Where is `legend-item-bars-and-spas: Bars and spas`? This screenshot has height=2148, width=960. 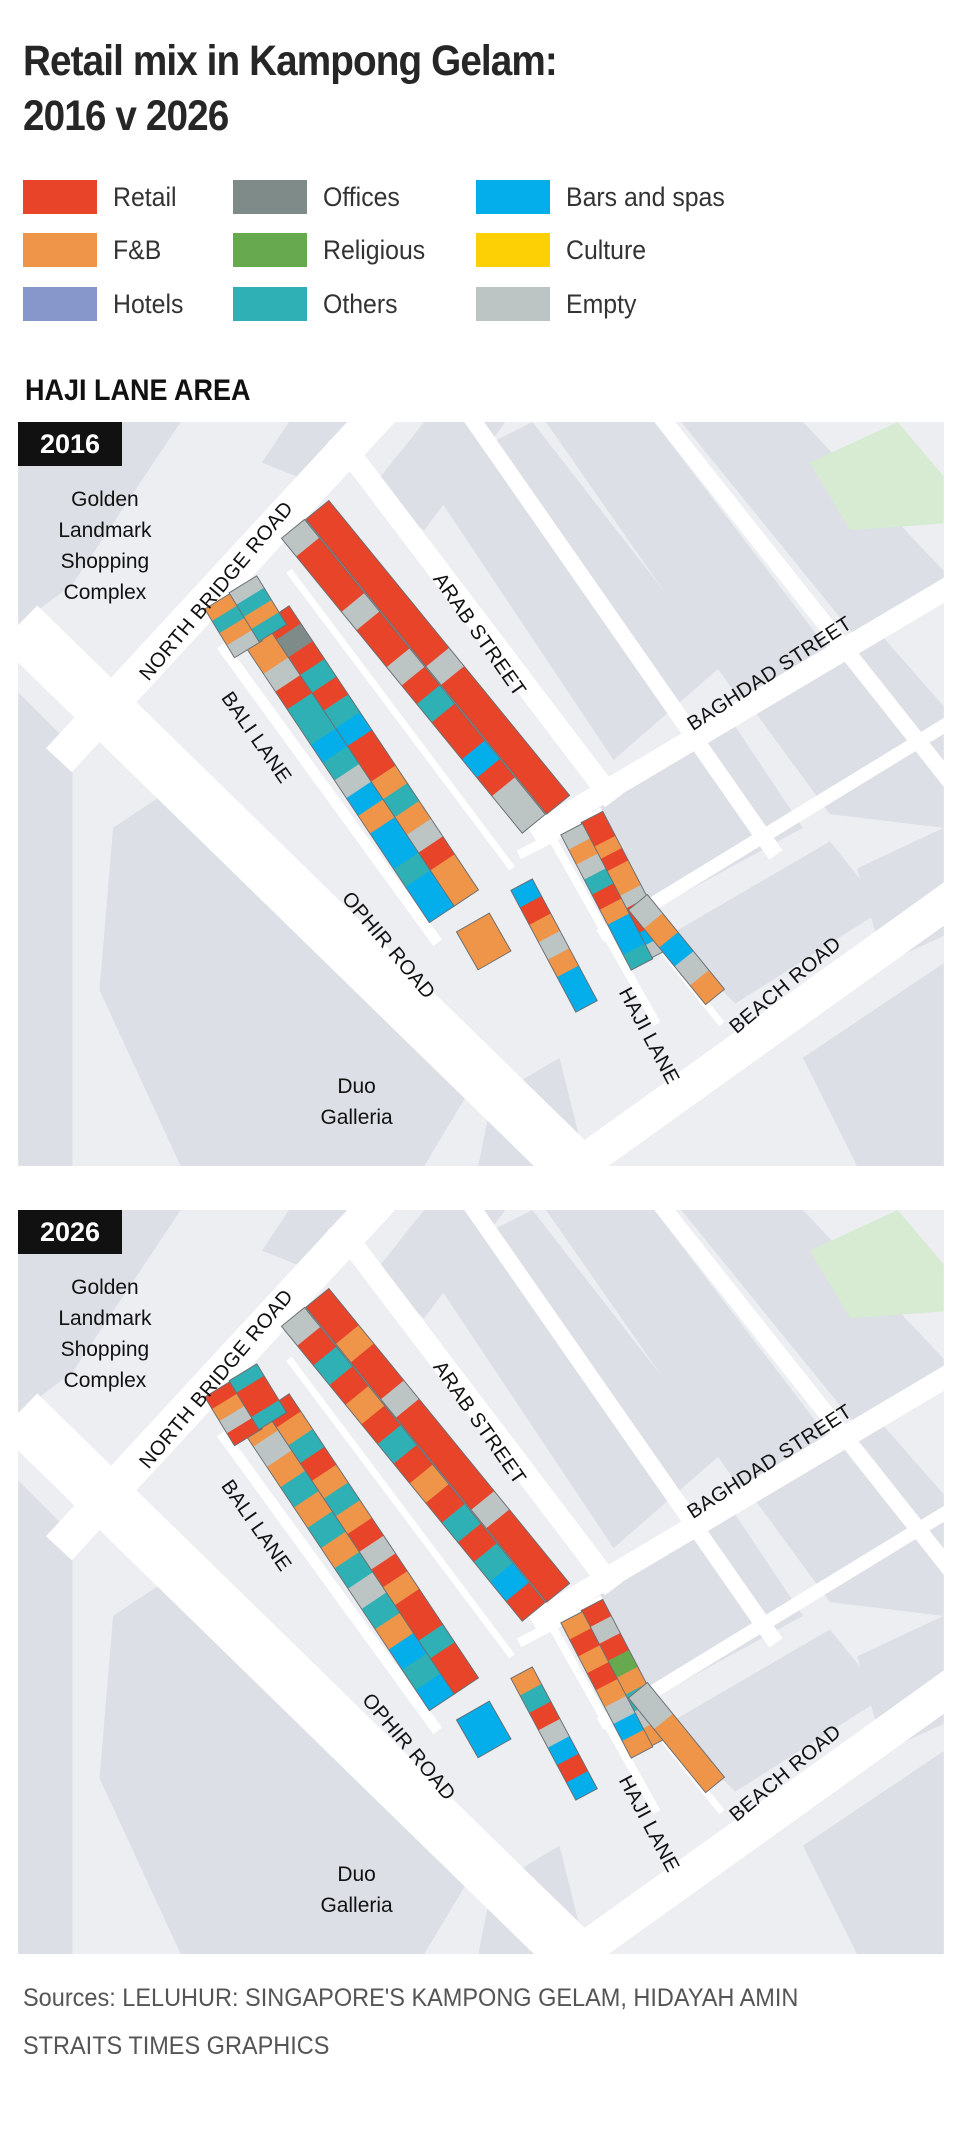 legend-item-bars-and-spas: Bars and spas is located at coordinates (607, 197).